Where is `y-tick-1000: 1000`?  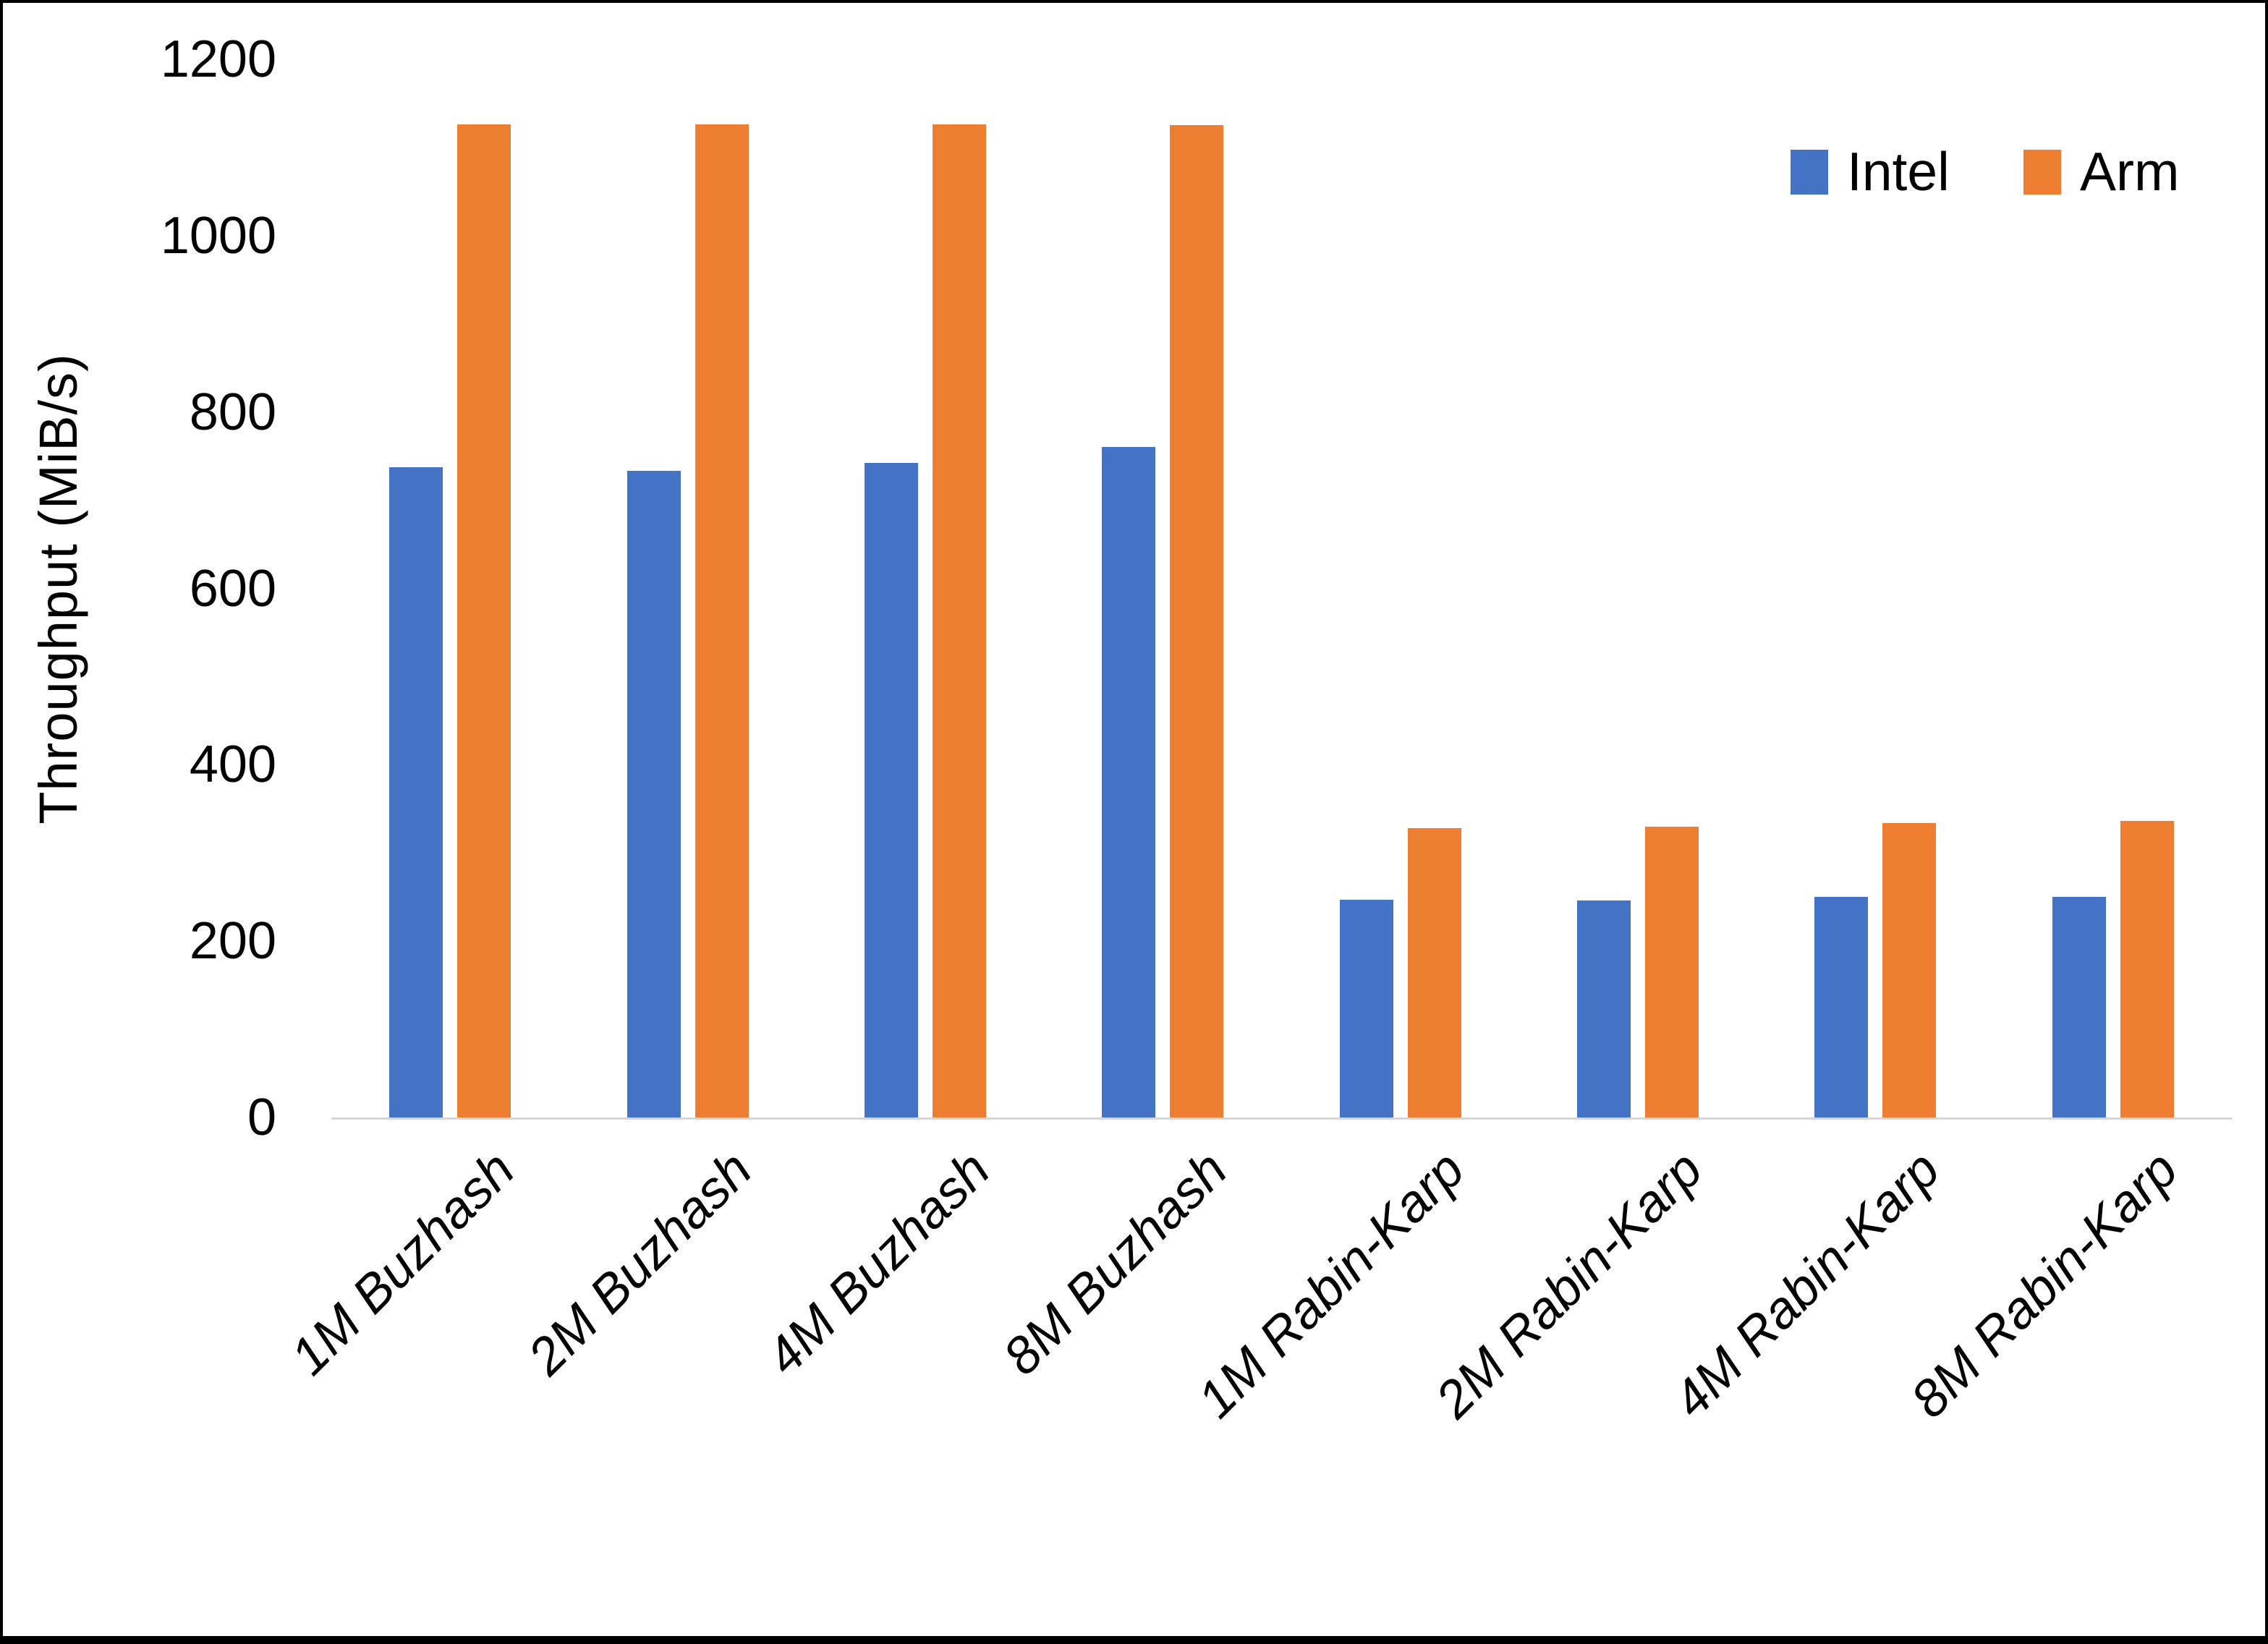 y-tick-1000: 1000 is located at coordinates (218, 235).